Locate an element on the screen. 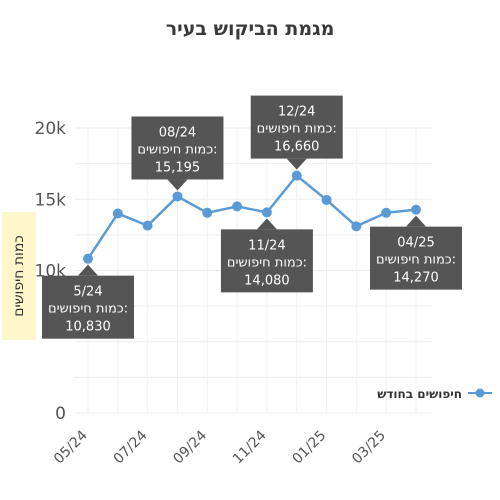 Image resolution: width=500 pixels, height=500 pixels. x-tick-label: 05/24 is located at coordinates (71, 447).